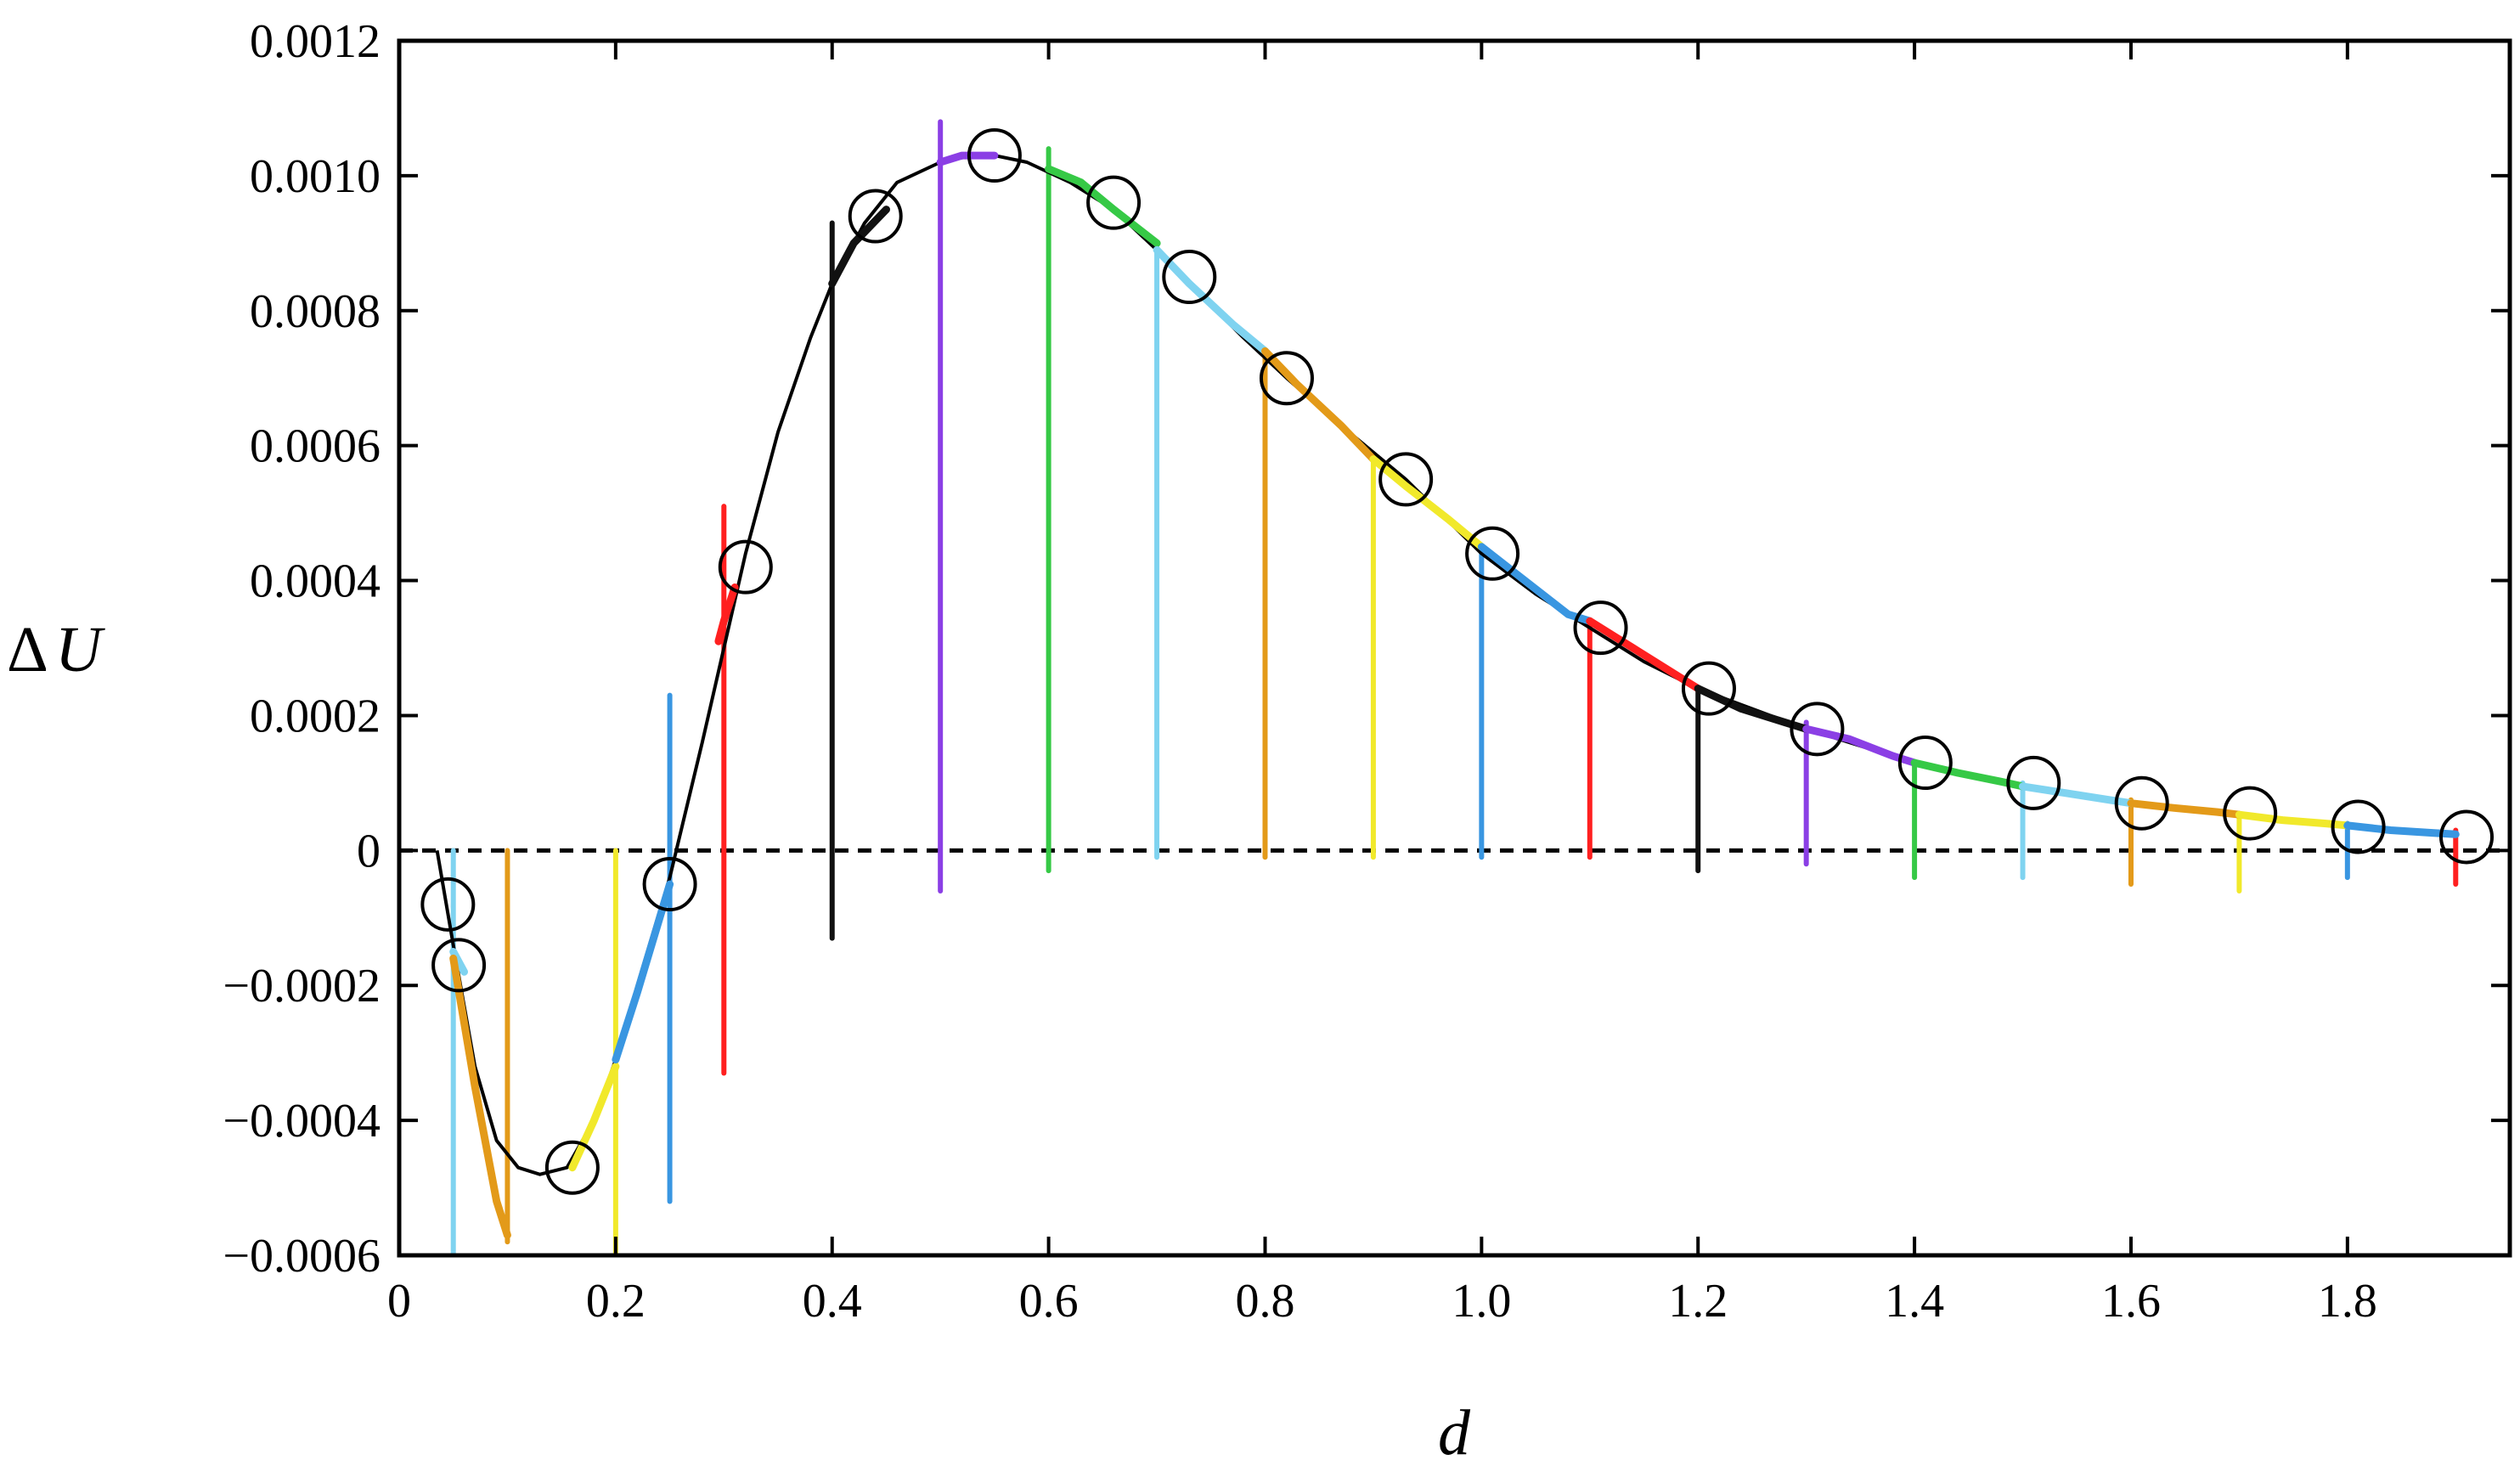 This screenshot has height=1477, width=2520. What do you see at coordinates (2347, 1302) in the screenshot?
I see `x-tick-label-9: 1.8` at bounding box center [2347, 1302].